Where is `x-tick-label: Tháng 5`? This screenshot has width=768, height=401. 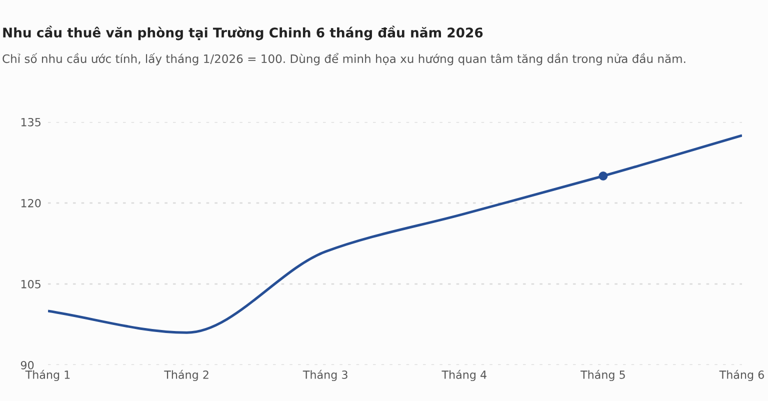
x-tick-label: Tháng 5 is located at coordinates (602, 376).